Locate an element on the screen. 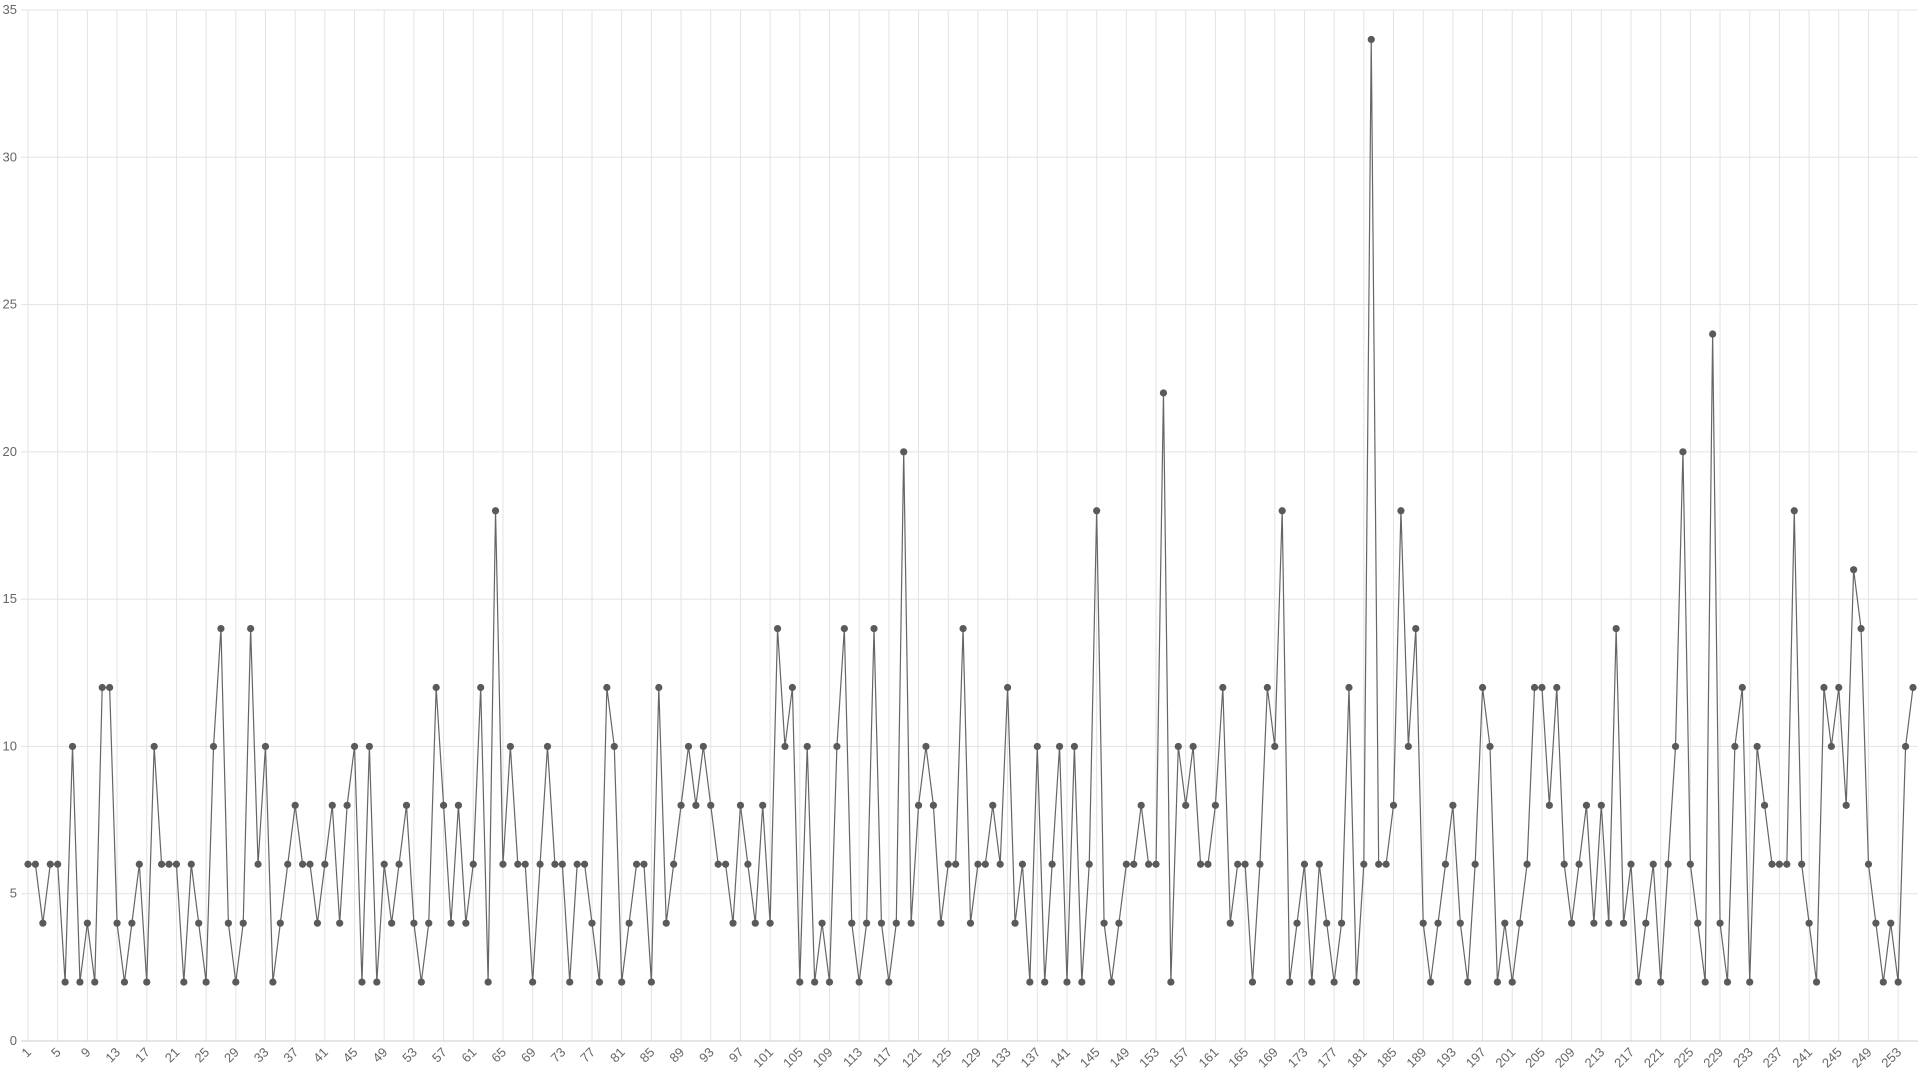  x-tick-label: 245 is located at coordinates (1832, 1058).